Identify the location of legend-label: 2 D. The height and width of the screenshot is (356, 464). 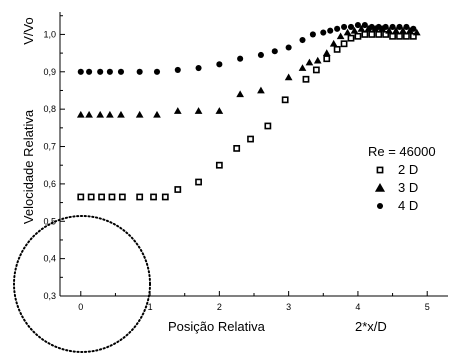
(408, 169).